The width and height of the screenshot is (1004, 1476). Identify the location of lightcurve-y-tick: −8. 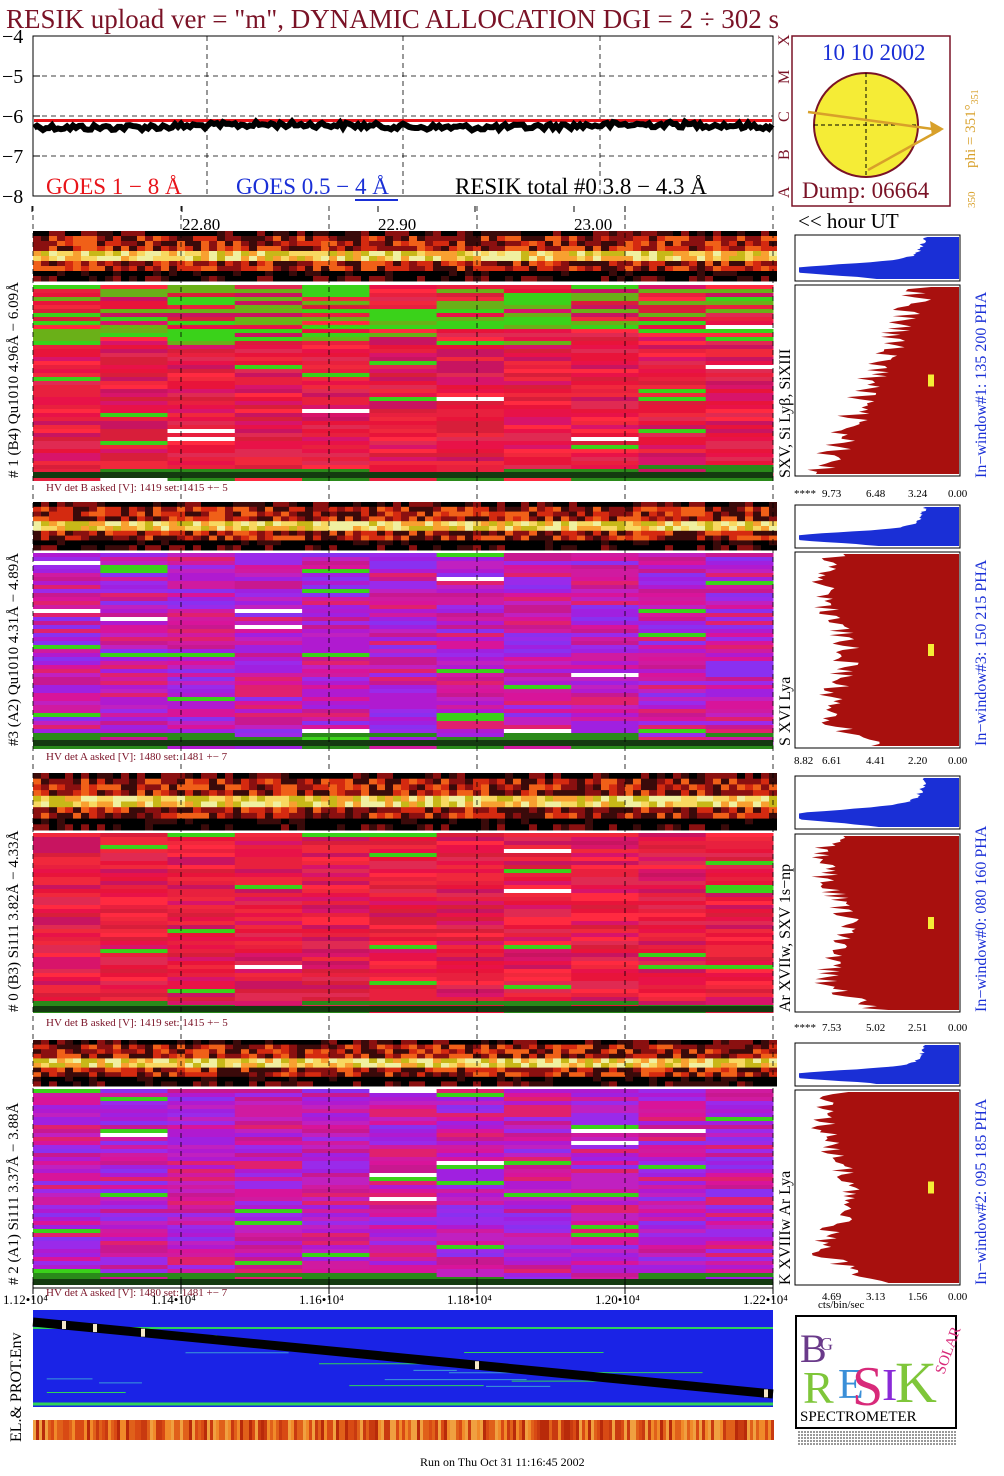
(12, 197).